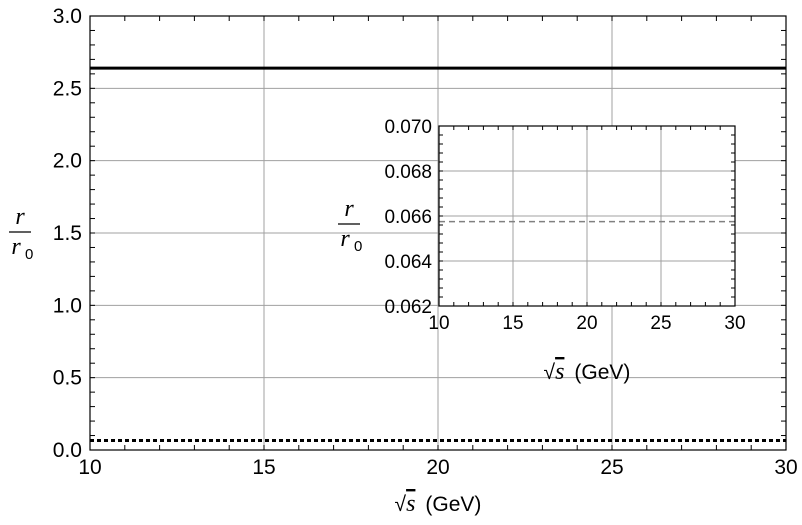 This screenshot has width=802, height=525. What do you see at coordinates (408, 217) in the screenshot?
I see `y-tick-label: 0.066` at bounding box center [408, 217].